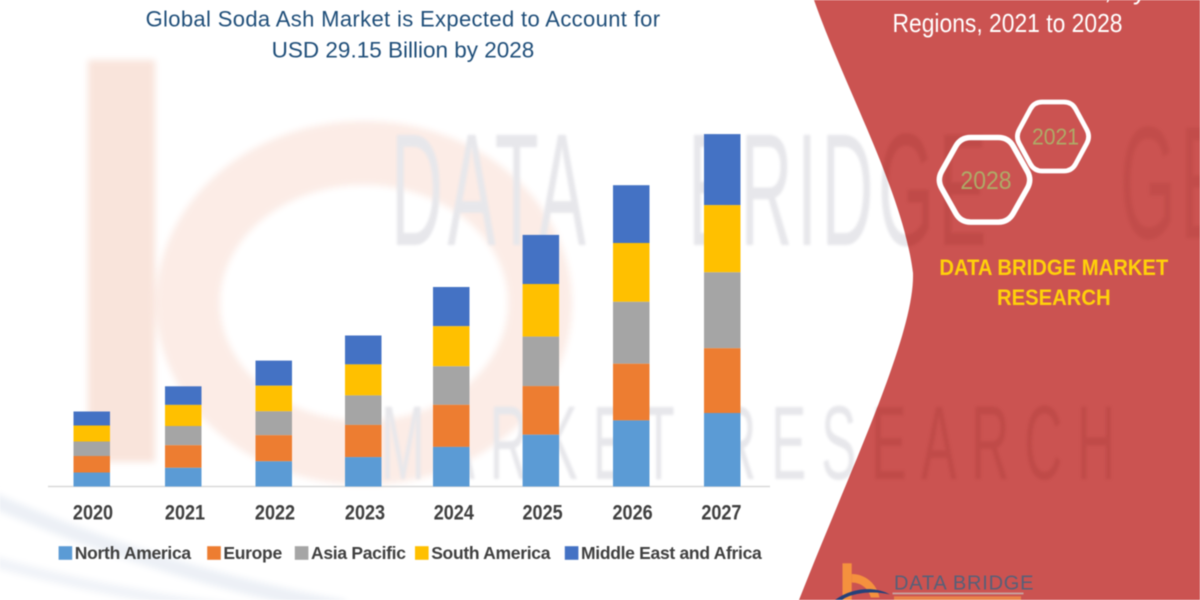  I want to click on svg-text: 2028, so click(985, 181).